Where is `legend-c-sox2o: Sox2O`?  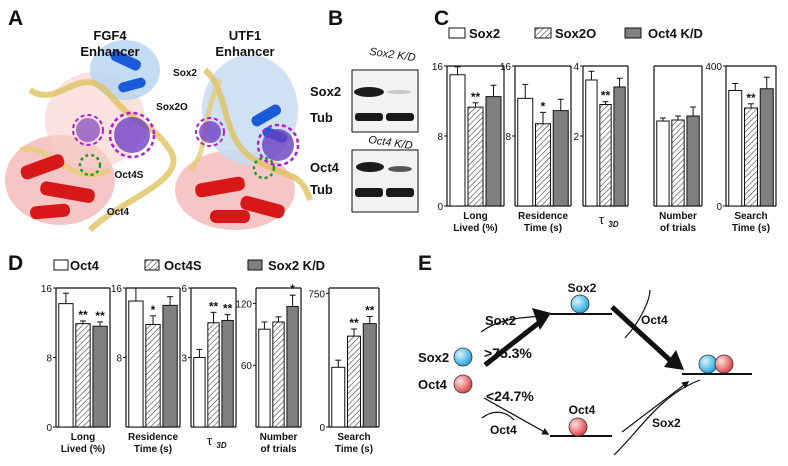 legend-c-sox2o: Sox2O is located at coordinates (575, 33).